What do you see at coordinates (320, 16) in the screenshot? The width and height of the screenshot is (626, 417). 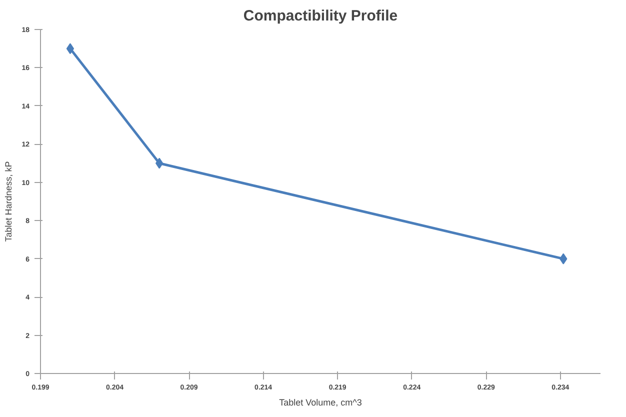 I see `chart-title: Compactibility Profile` at bounding box center [320, 16].